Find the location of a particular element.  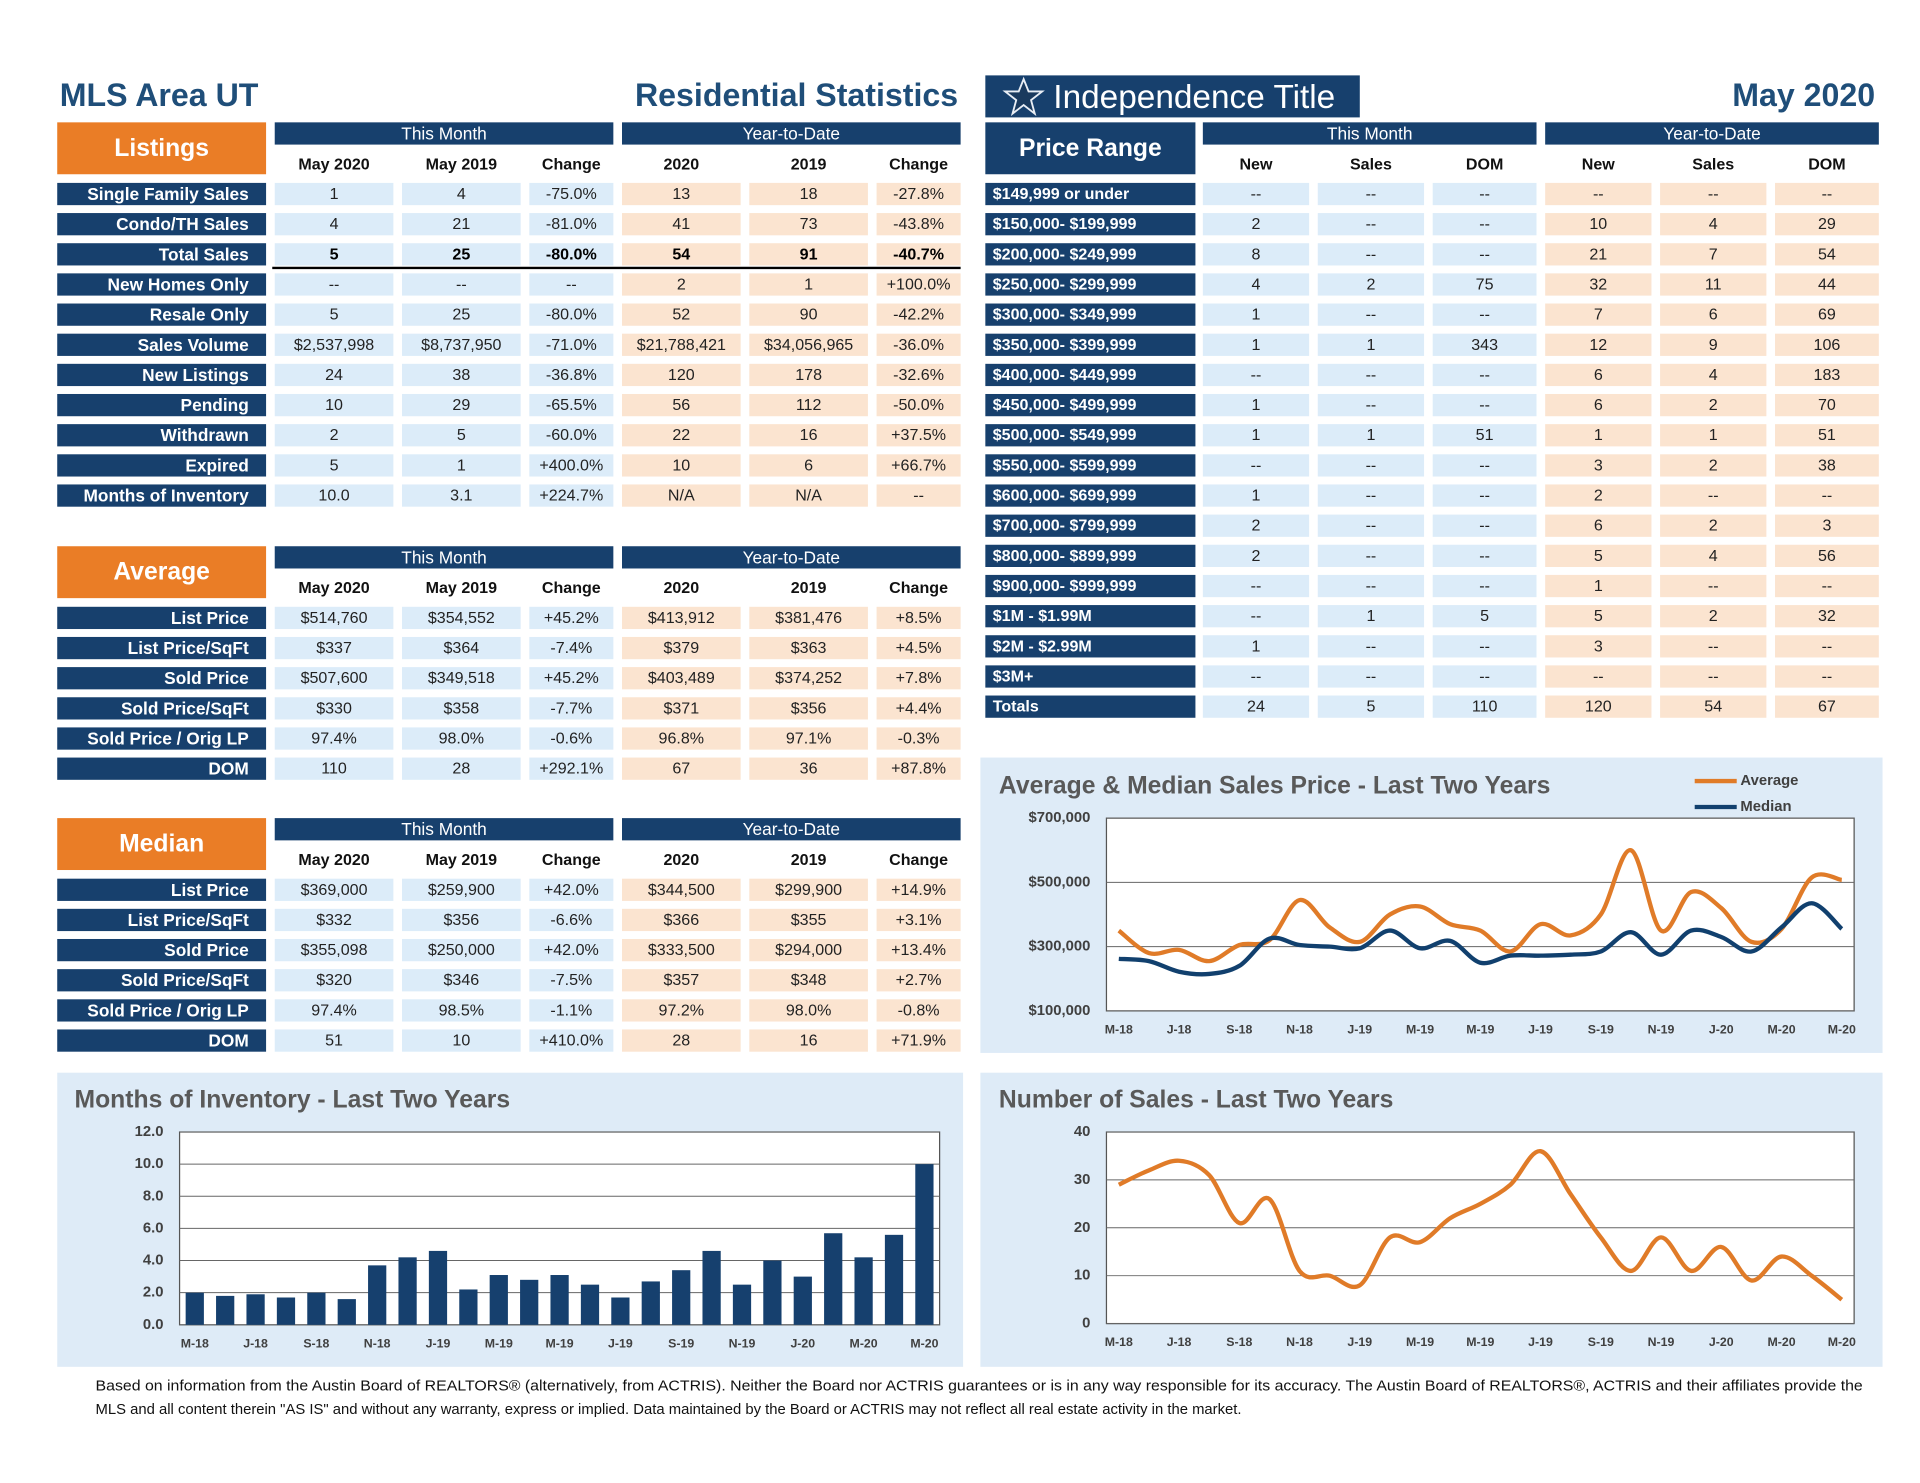

cell: 98.0% is located at coordinates (462, 739).